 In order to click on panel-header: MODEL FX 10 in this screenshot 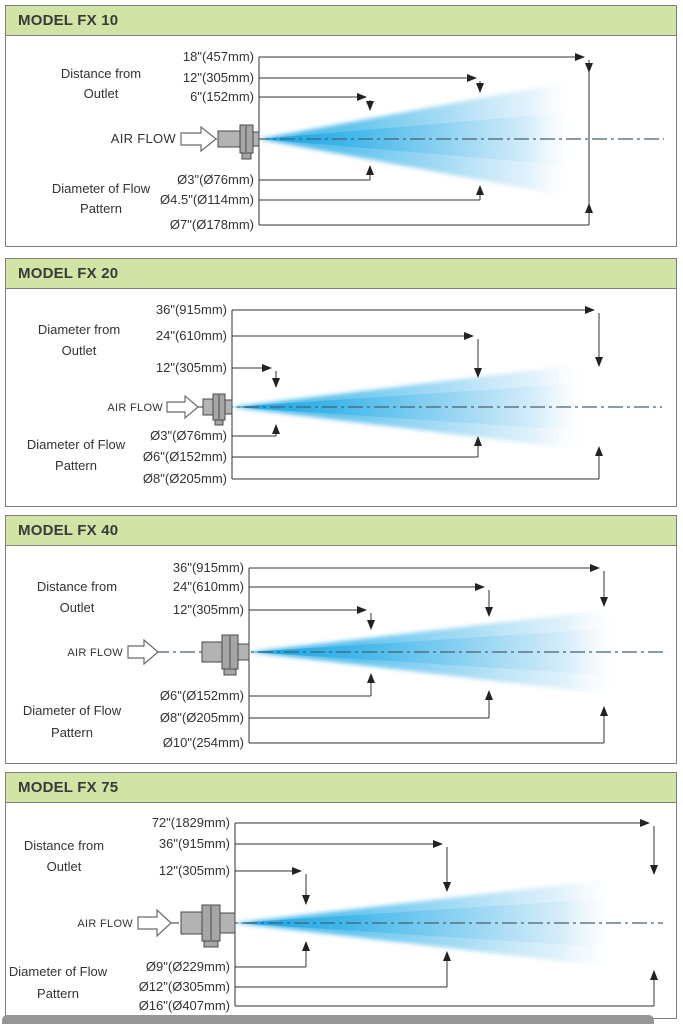, I will do `click(341, 21)`.